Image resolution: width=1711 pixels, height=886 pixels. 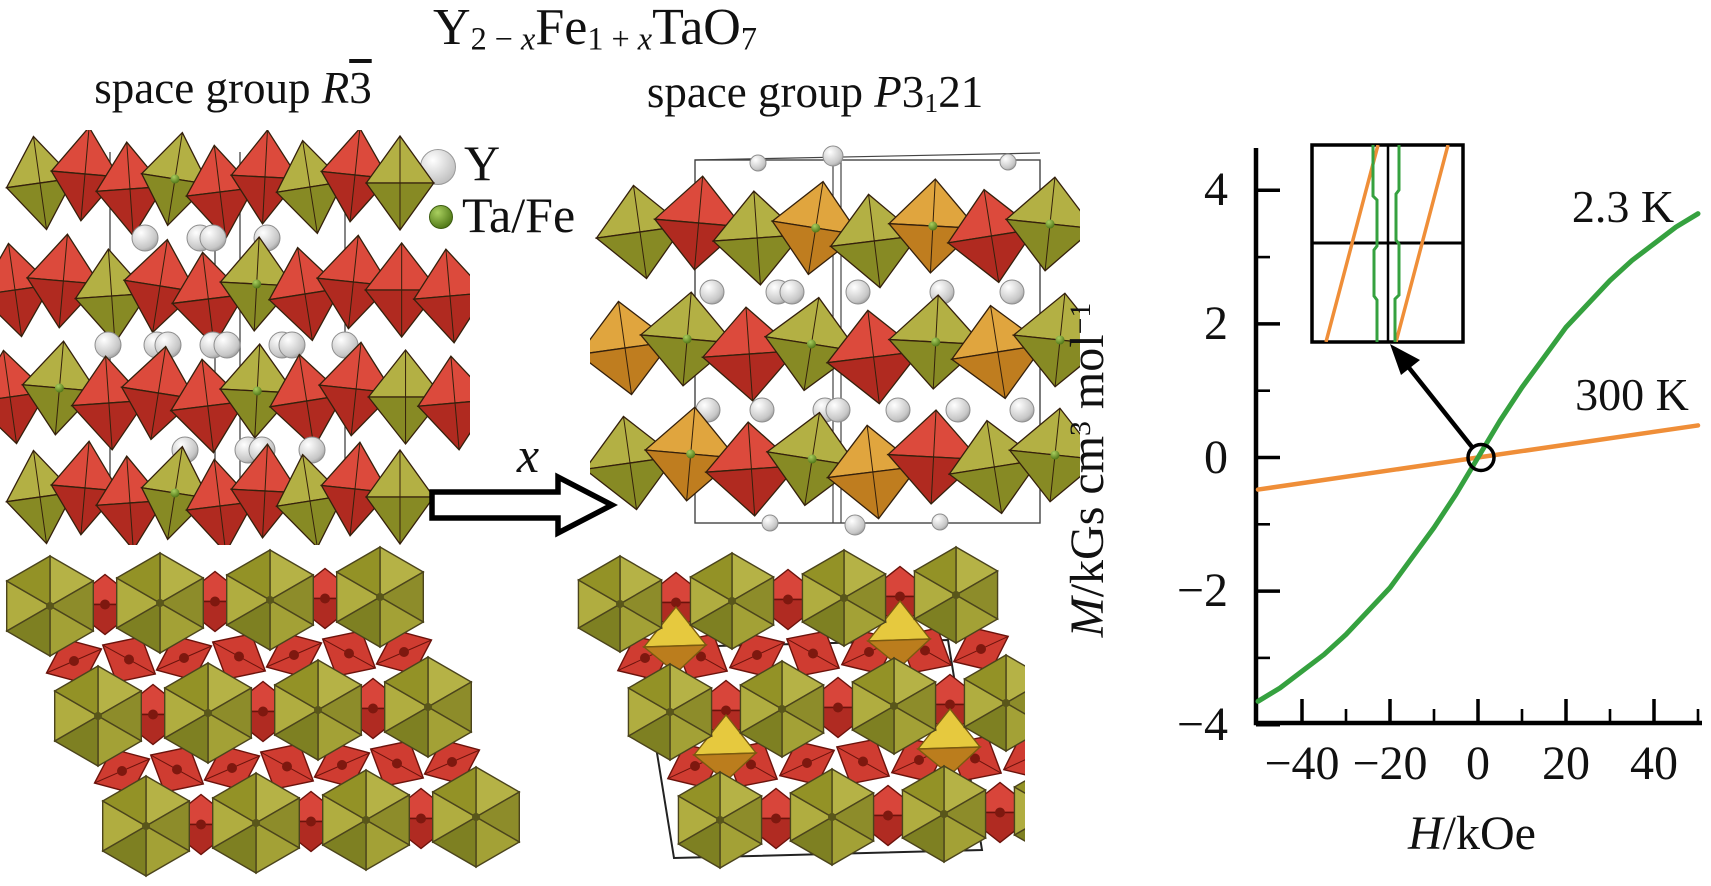 What do you see at coordinates (1478, 457) in the screenshot?
I see `series-2p3K-curve` at bounding box center [1478, 457].